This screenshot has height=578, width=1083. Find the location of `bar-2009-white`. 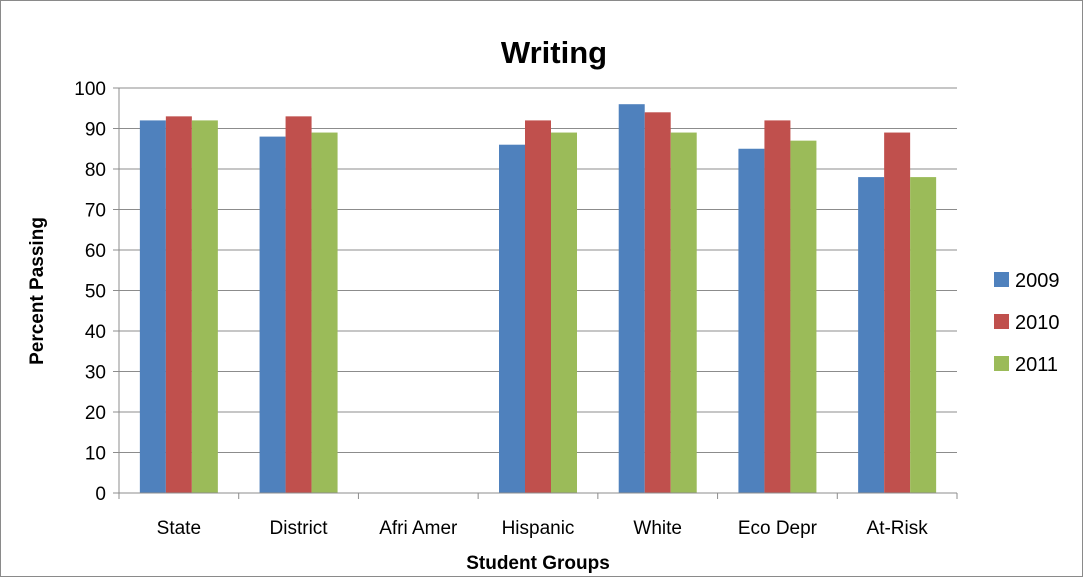

bar-2009-white is located at coordinates (631, 298).